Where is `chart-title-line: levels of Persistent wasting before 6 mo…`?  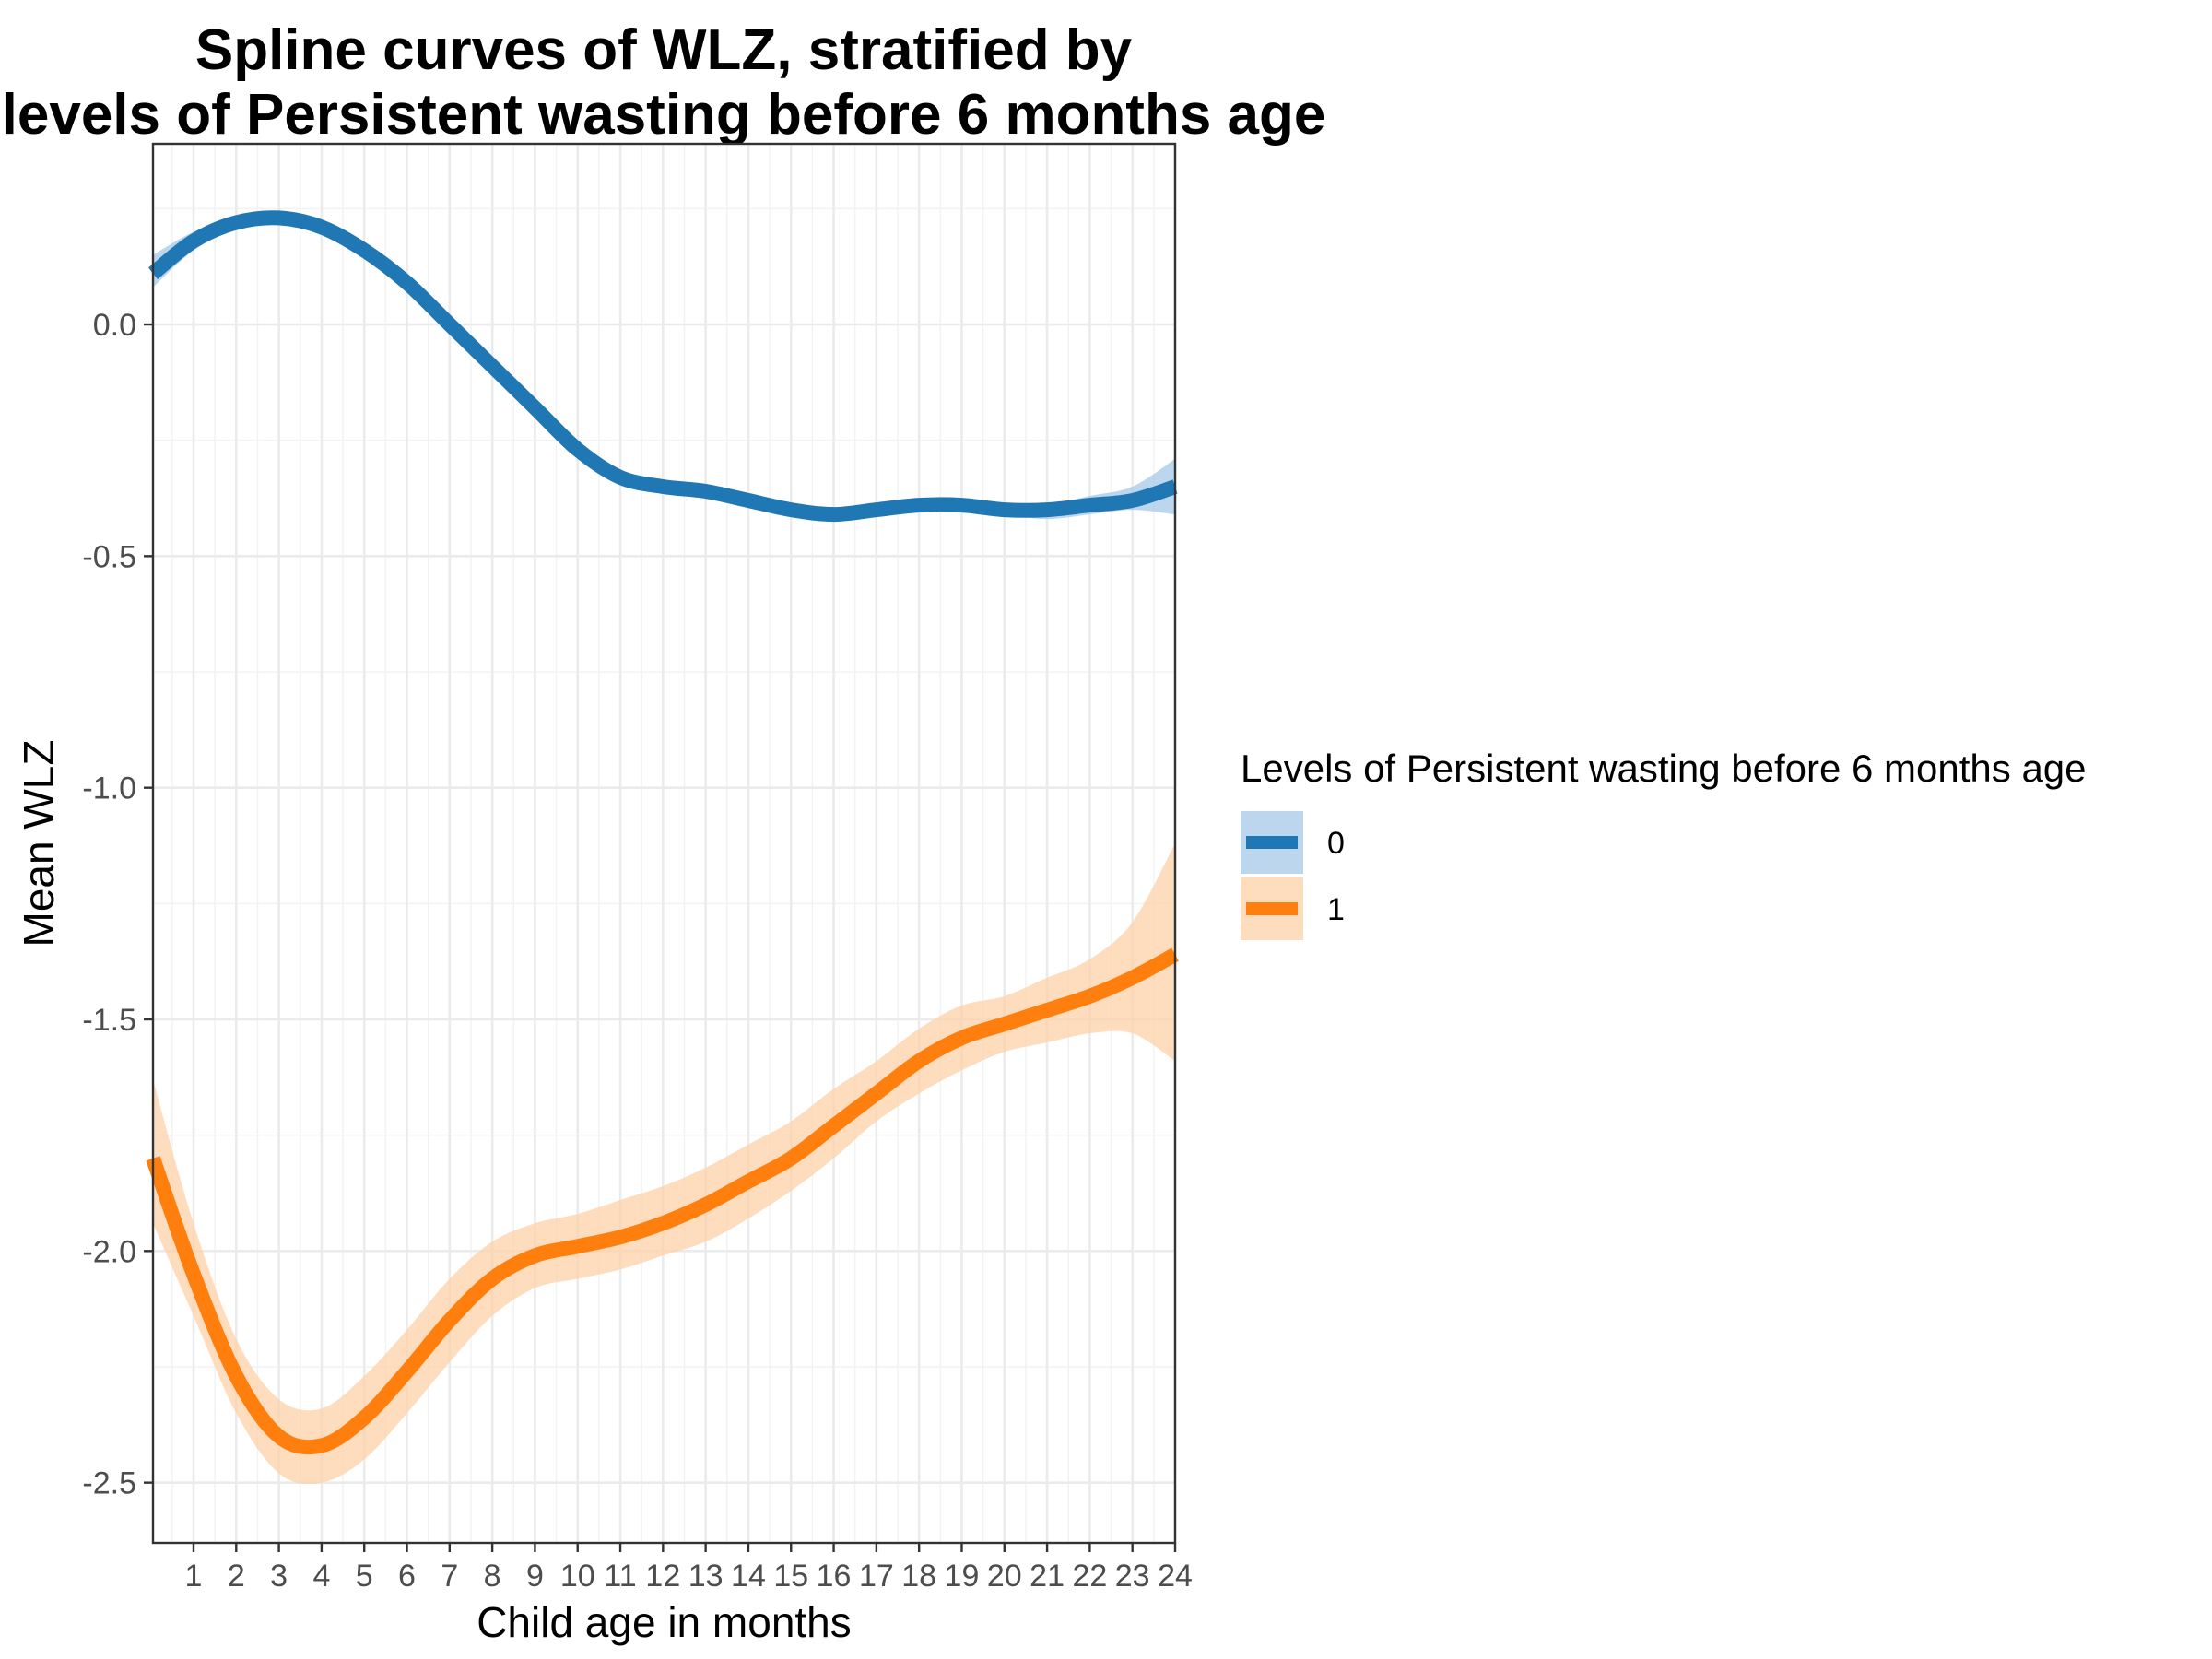 chart-title-line: levels of Persistent wasting before 6 mo… is located at coordinates (664, 115).